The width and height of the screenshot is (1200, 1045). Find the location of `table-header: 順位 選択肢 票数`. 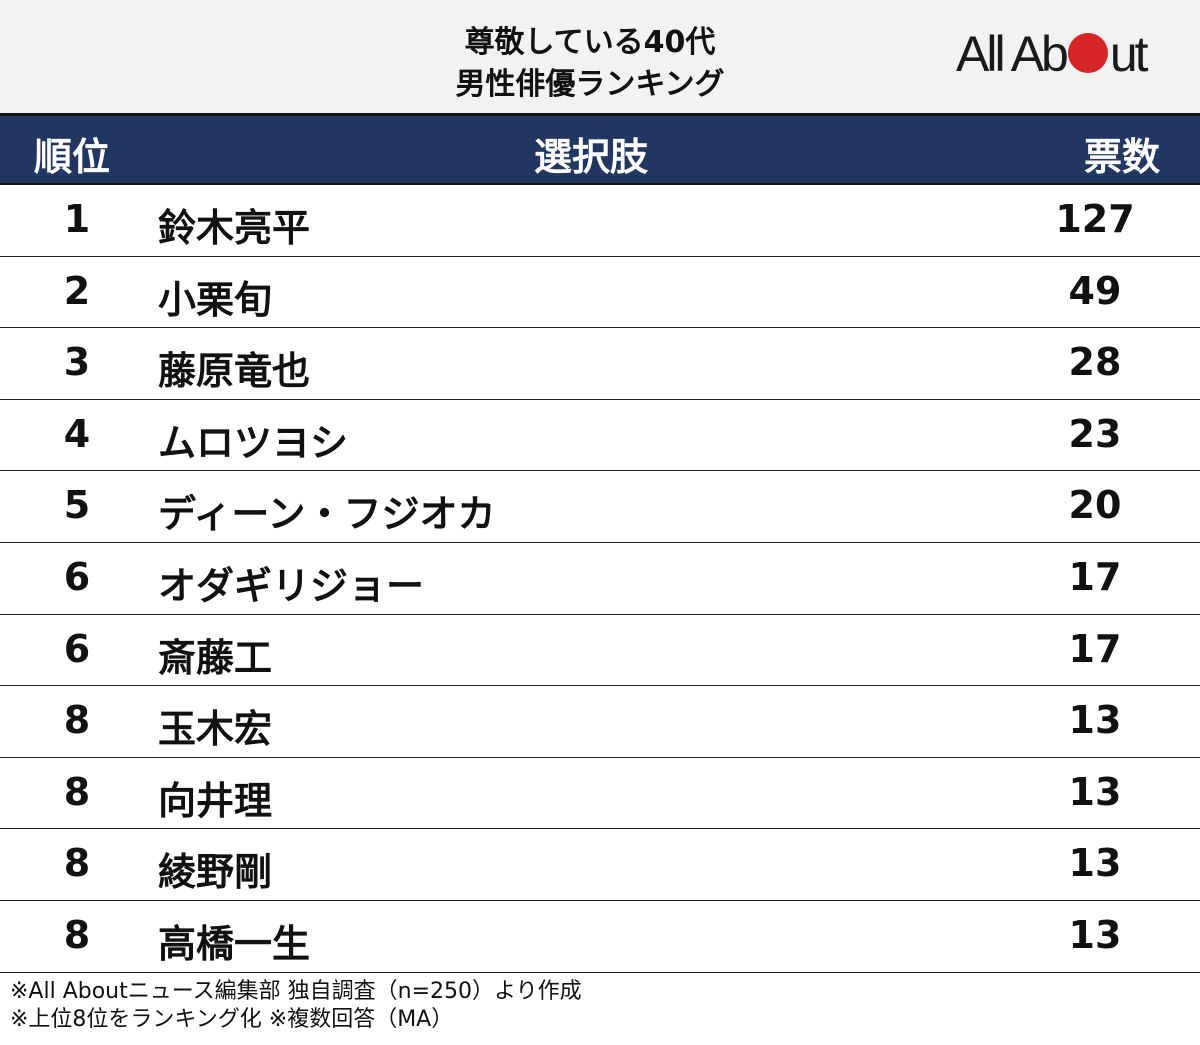

table-header: 順位 選択肢 票数 is located at coordinates (600, 149).